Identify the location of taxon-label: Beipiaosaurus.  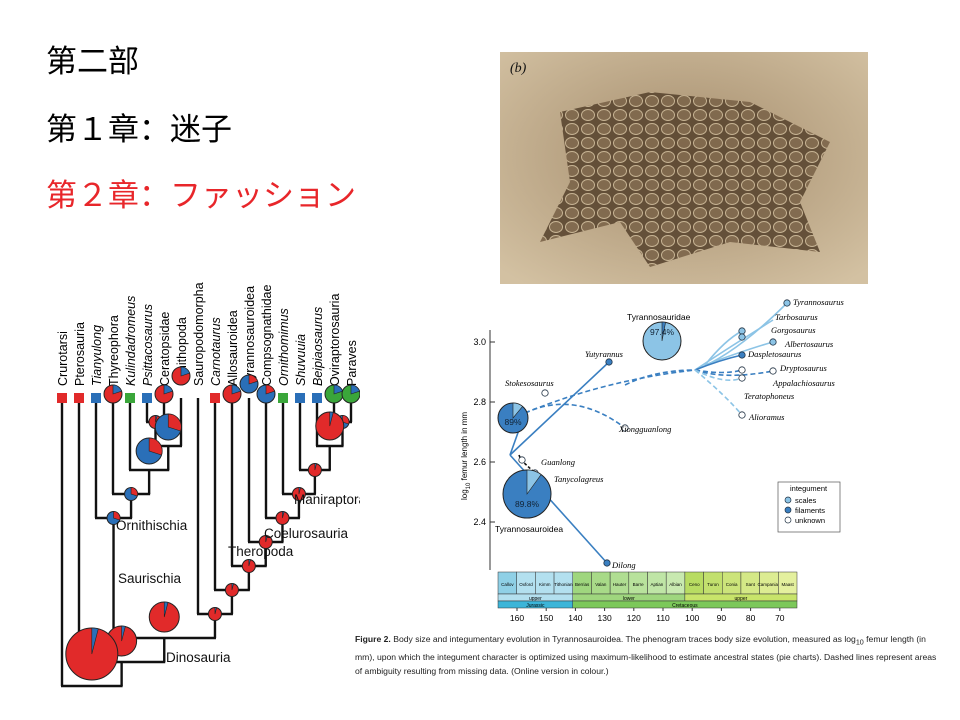
(318, 346).